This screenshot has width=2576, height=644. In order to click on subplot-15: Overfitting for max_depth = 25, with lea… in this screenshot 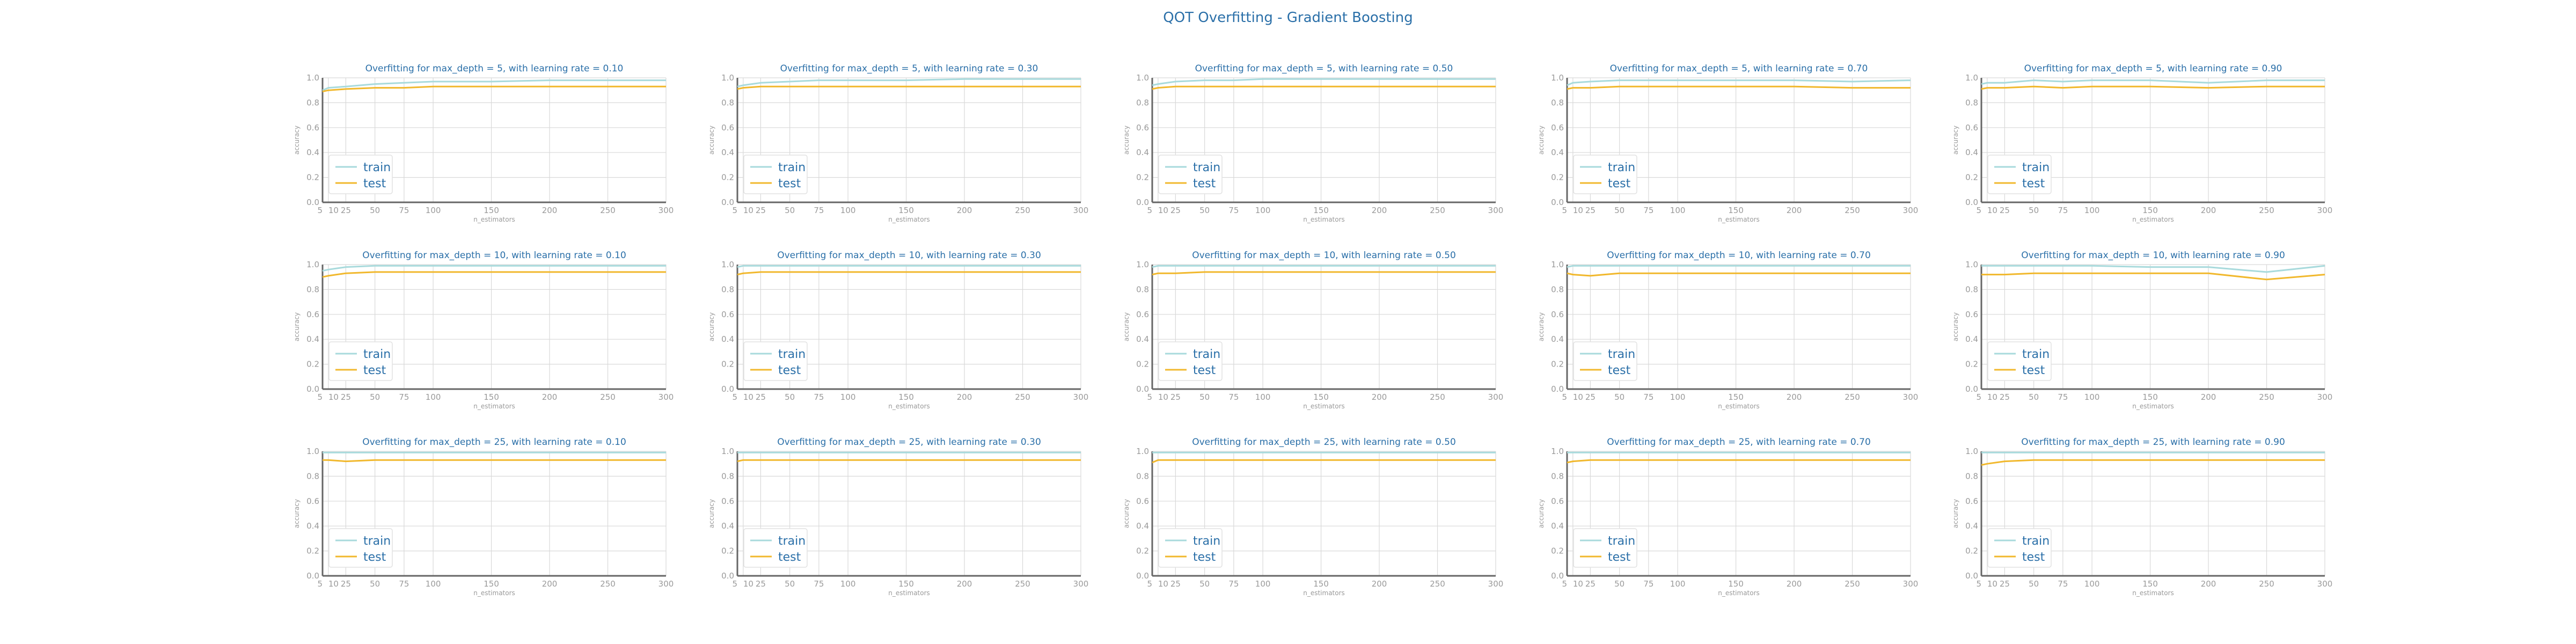, I will do `click(2142, 517)`.